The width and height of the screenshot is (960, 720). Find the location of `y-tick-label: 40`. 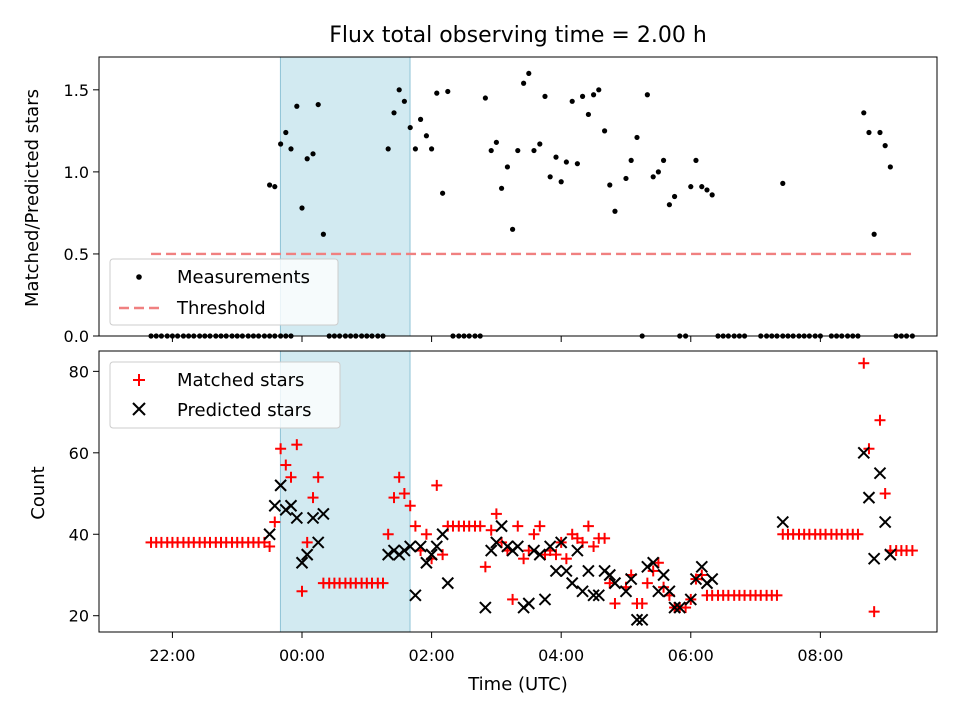

y-tick-label: 40 is located at coordinates (79, 534).